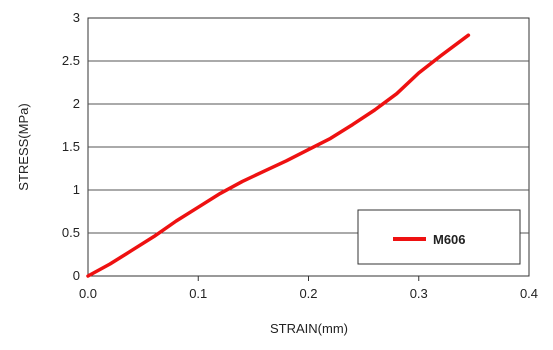  I want to click on y-tick-label: 0.5, so click(71, 232).